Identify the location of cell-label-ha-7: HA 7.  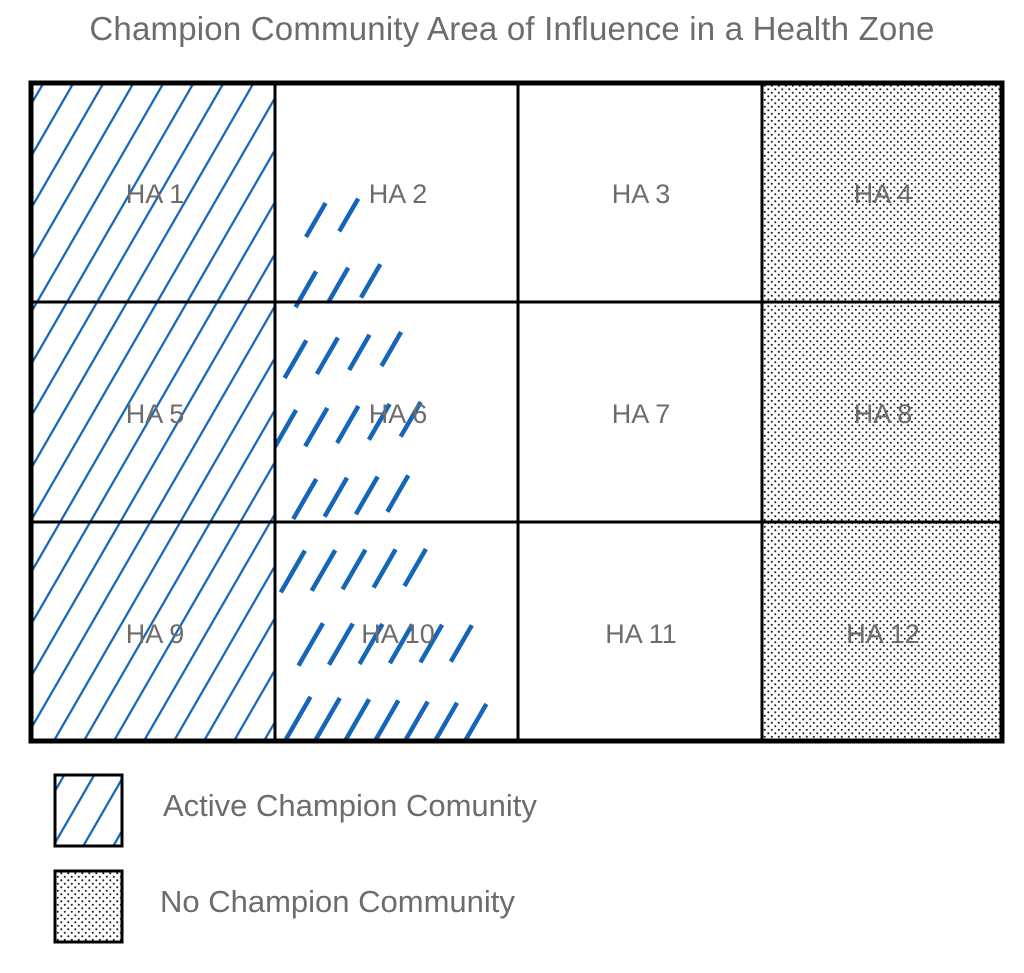
(641, 414).